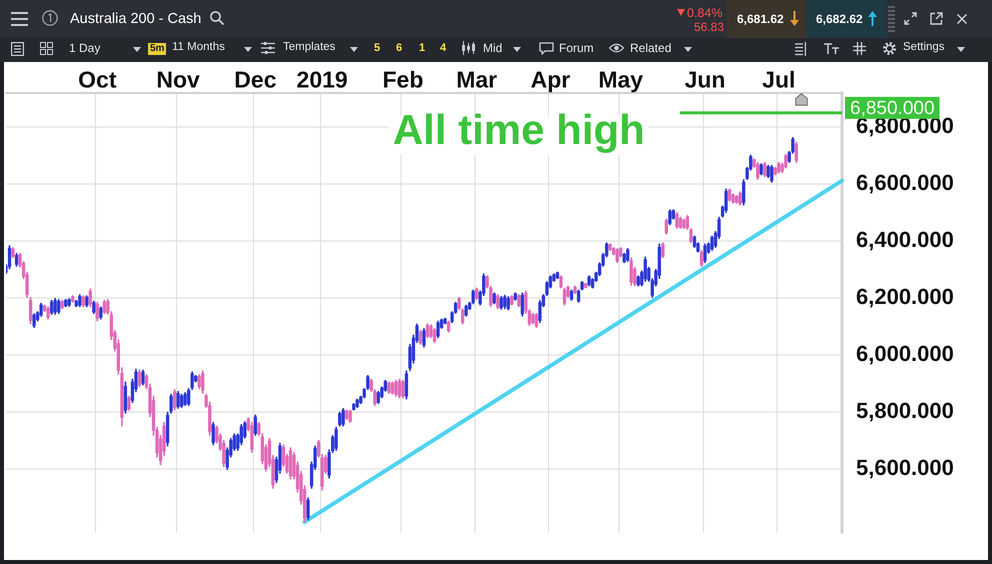 This screenshot has height=564, width=992. What do you see at coordinates (779, 79) in the screenshot?
I see `x-tick-label: Jul` at bounding box center [779, 79].